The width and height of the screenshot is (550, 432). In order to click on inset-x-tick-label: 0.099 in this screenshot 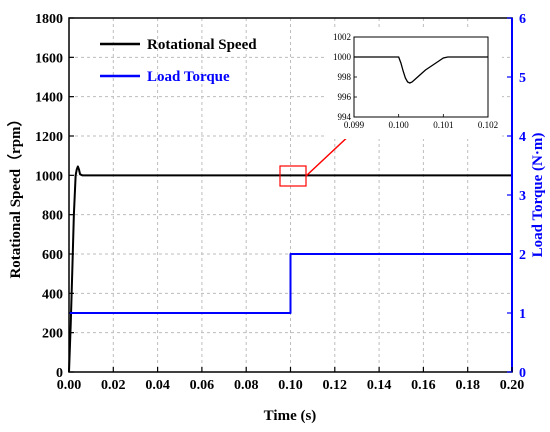, I will do `click(354, 125)`.